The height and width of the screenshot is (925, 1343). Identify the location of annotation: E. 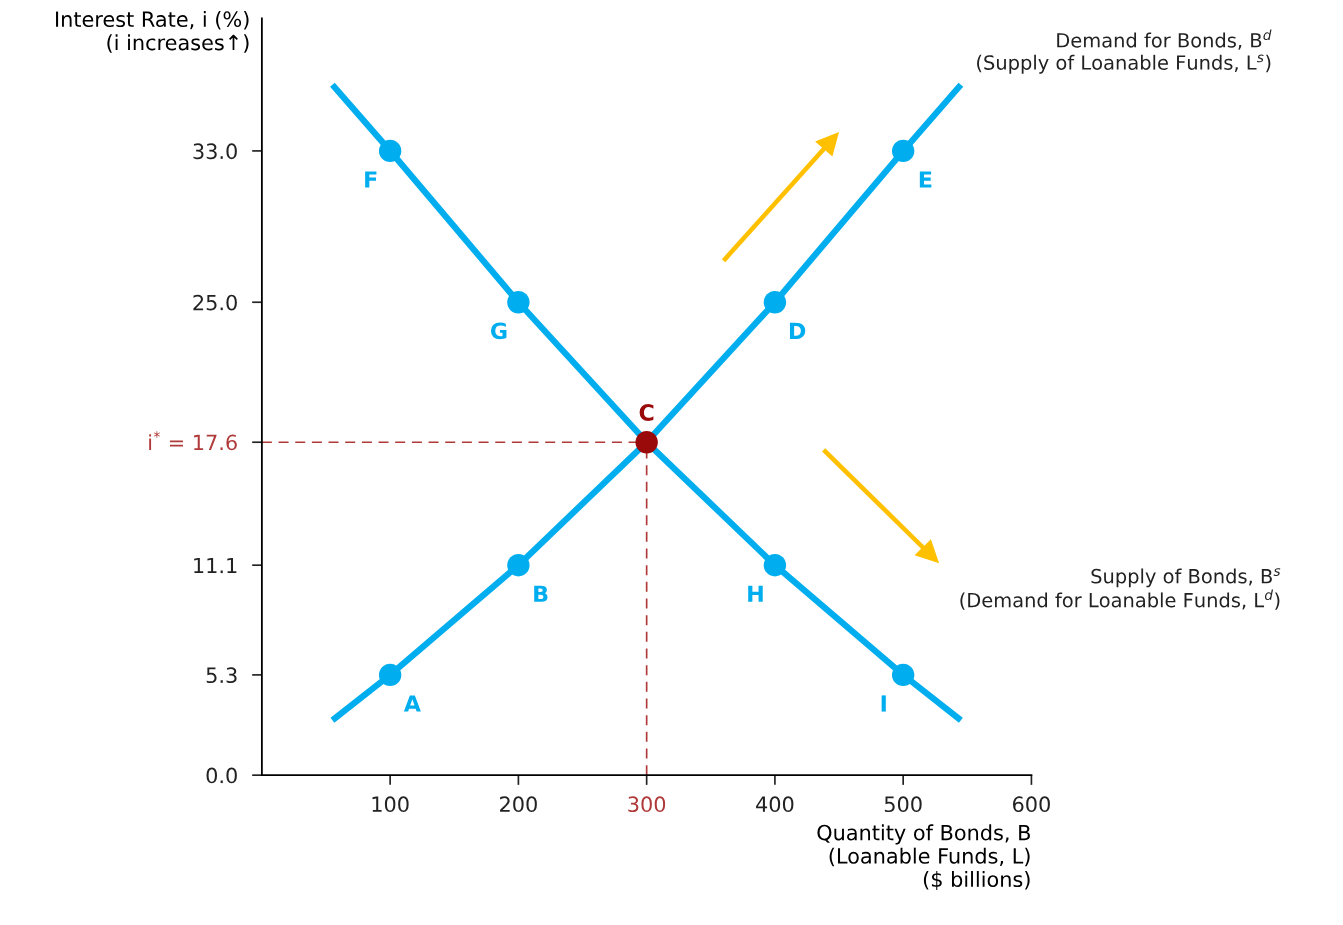
(925, 179).